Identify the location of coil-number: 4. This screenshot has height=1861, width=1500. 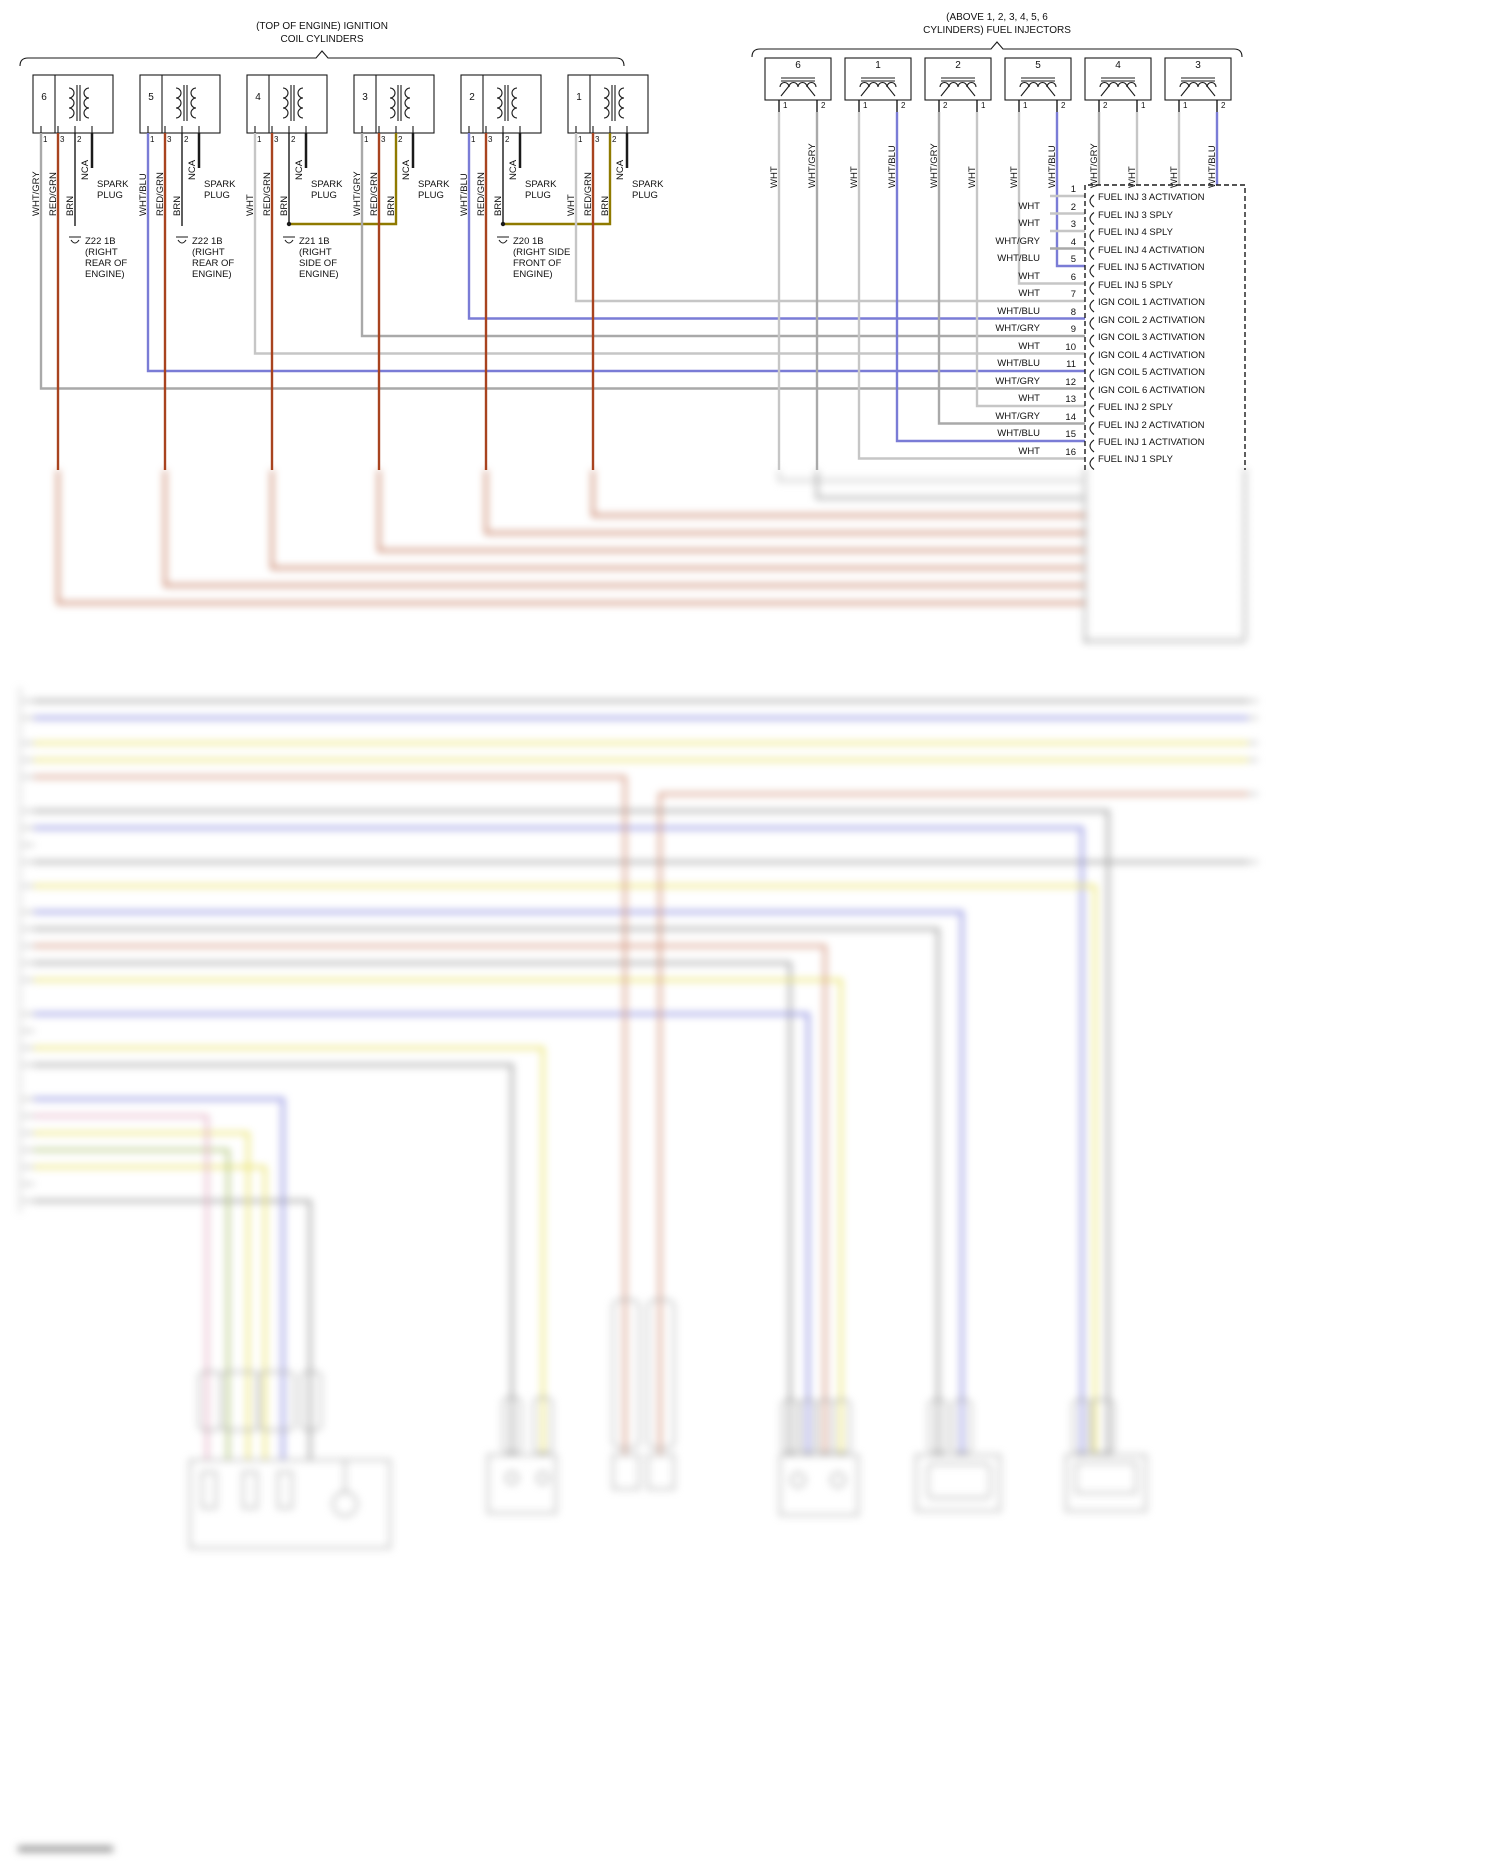
(258, 97).